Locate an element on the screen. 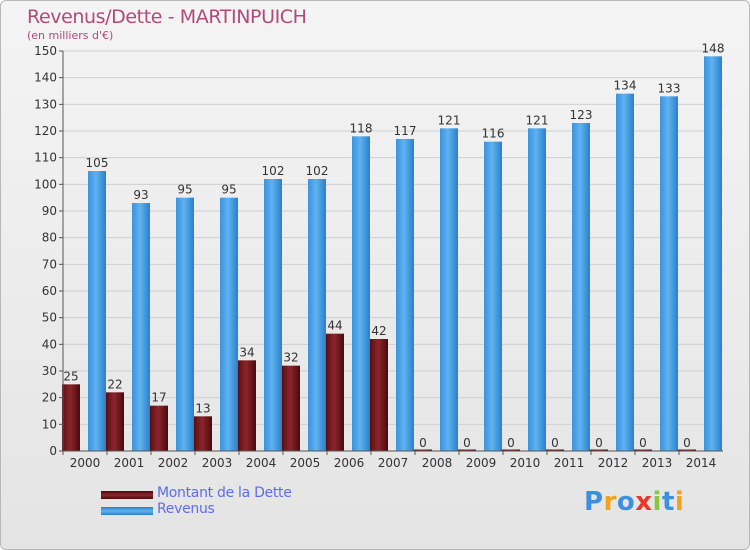 This screenshot has width=750, height=550. x-tick-label-2014: 2014 is located at coordinates (701, 463).